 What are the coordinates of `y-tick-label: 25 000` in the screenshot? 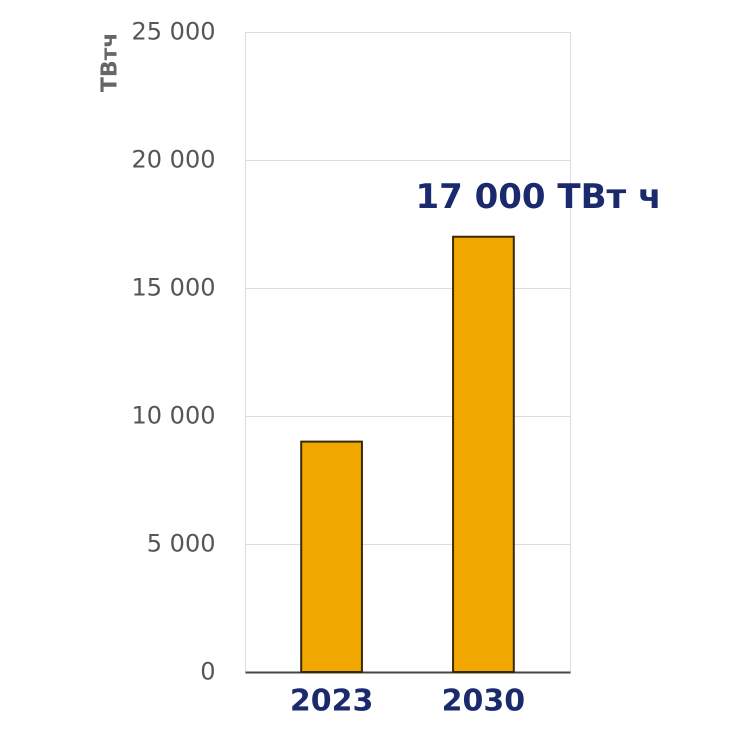 It's located at (174, 32).